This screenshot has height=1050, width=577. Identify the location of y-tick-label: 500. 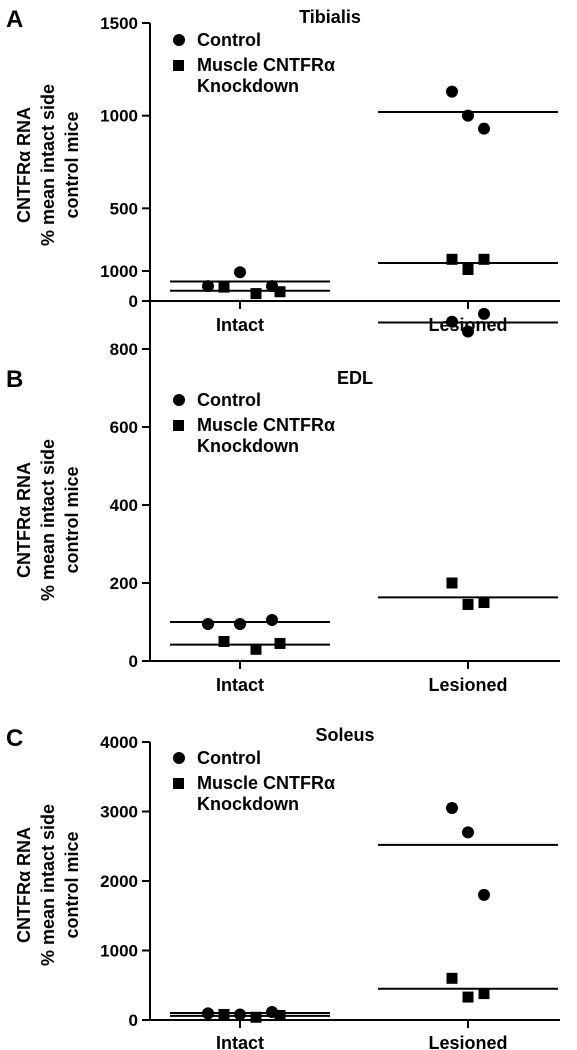
(124, 208).